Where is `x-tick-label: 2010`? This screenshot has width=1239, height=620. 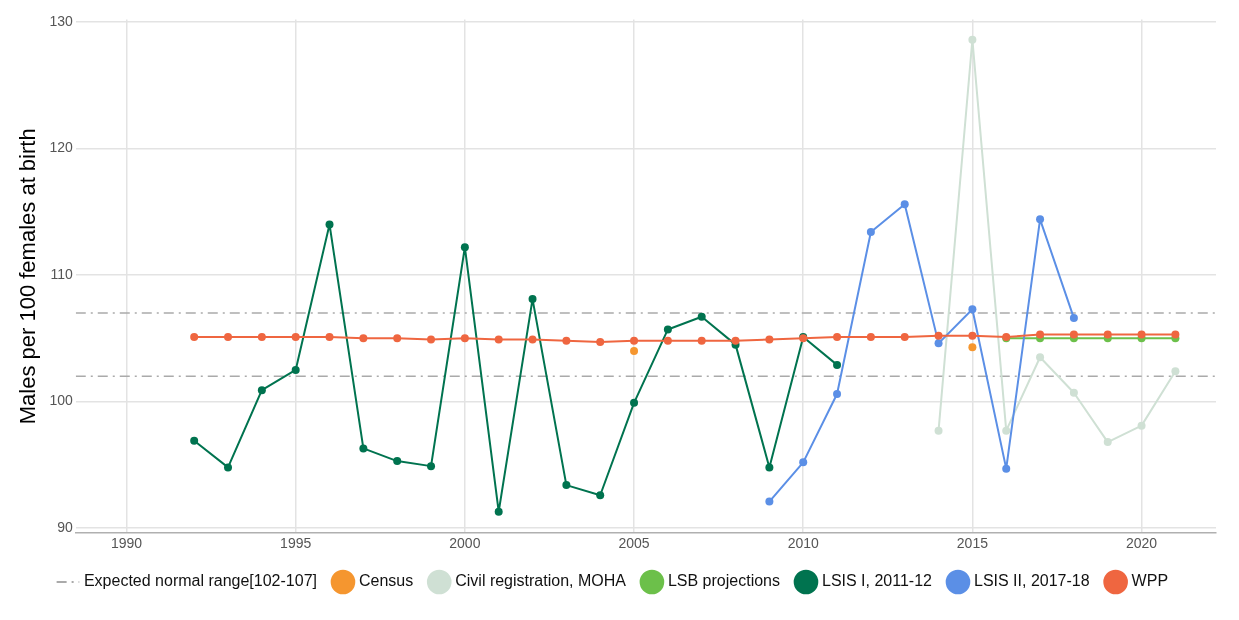 x-tick-label: 2010 is located at coordinates (803, 543).